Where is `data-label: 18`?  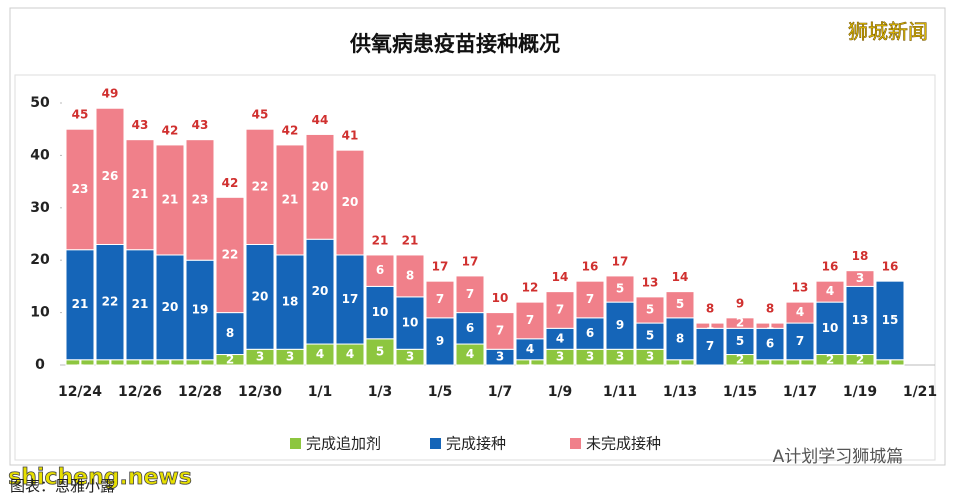
data-label: 18 is located at coordinates (290, 302).